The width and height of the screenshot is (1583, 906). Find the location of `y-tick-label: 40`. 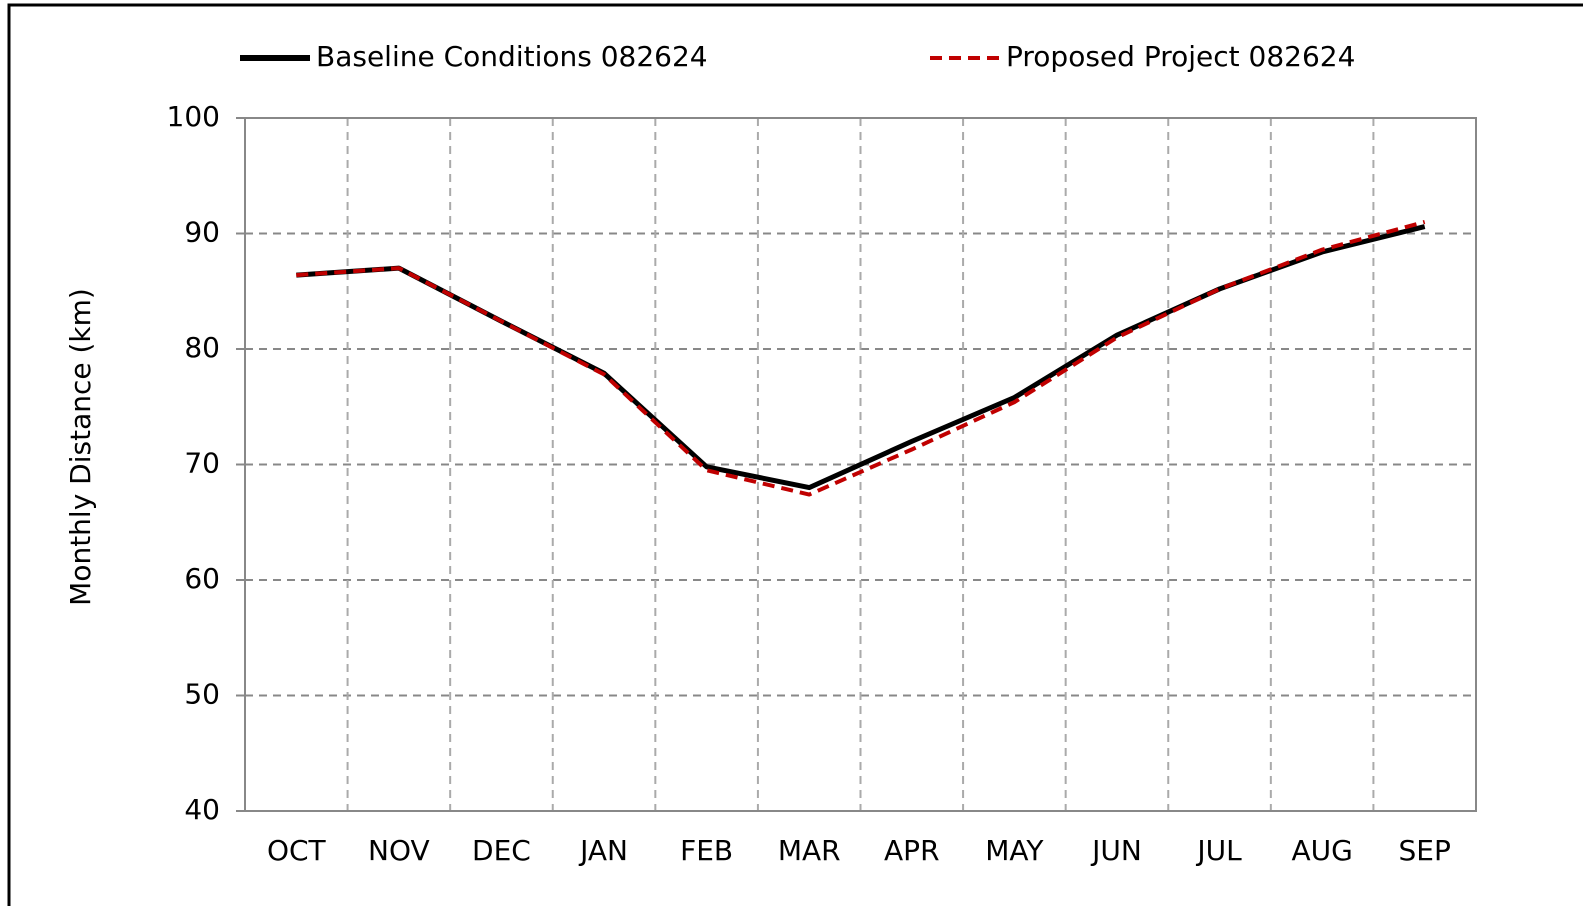

y-tick-label: 40 is located at coordinates (202, 809).